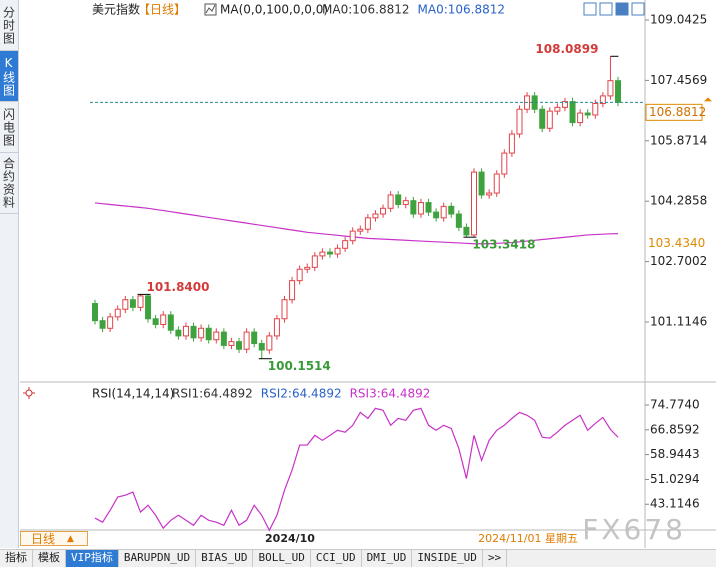 The width and height of the screenshot is (716, 567). What do you see at coordinates (634, 529) in the screenshot?
I see `watermark: FX678` at bounding box center [634, 529].